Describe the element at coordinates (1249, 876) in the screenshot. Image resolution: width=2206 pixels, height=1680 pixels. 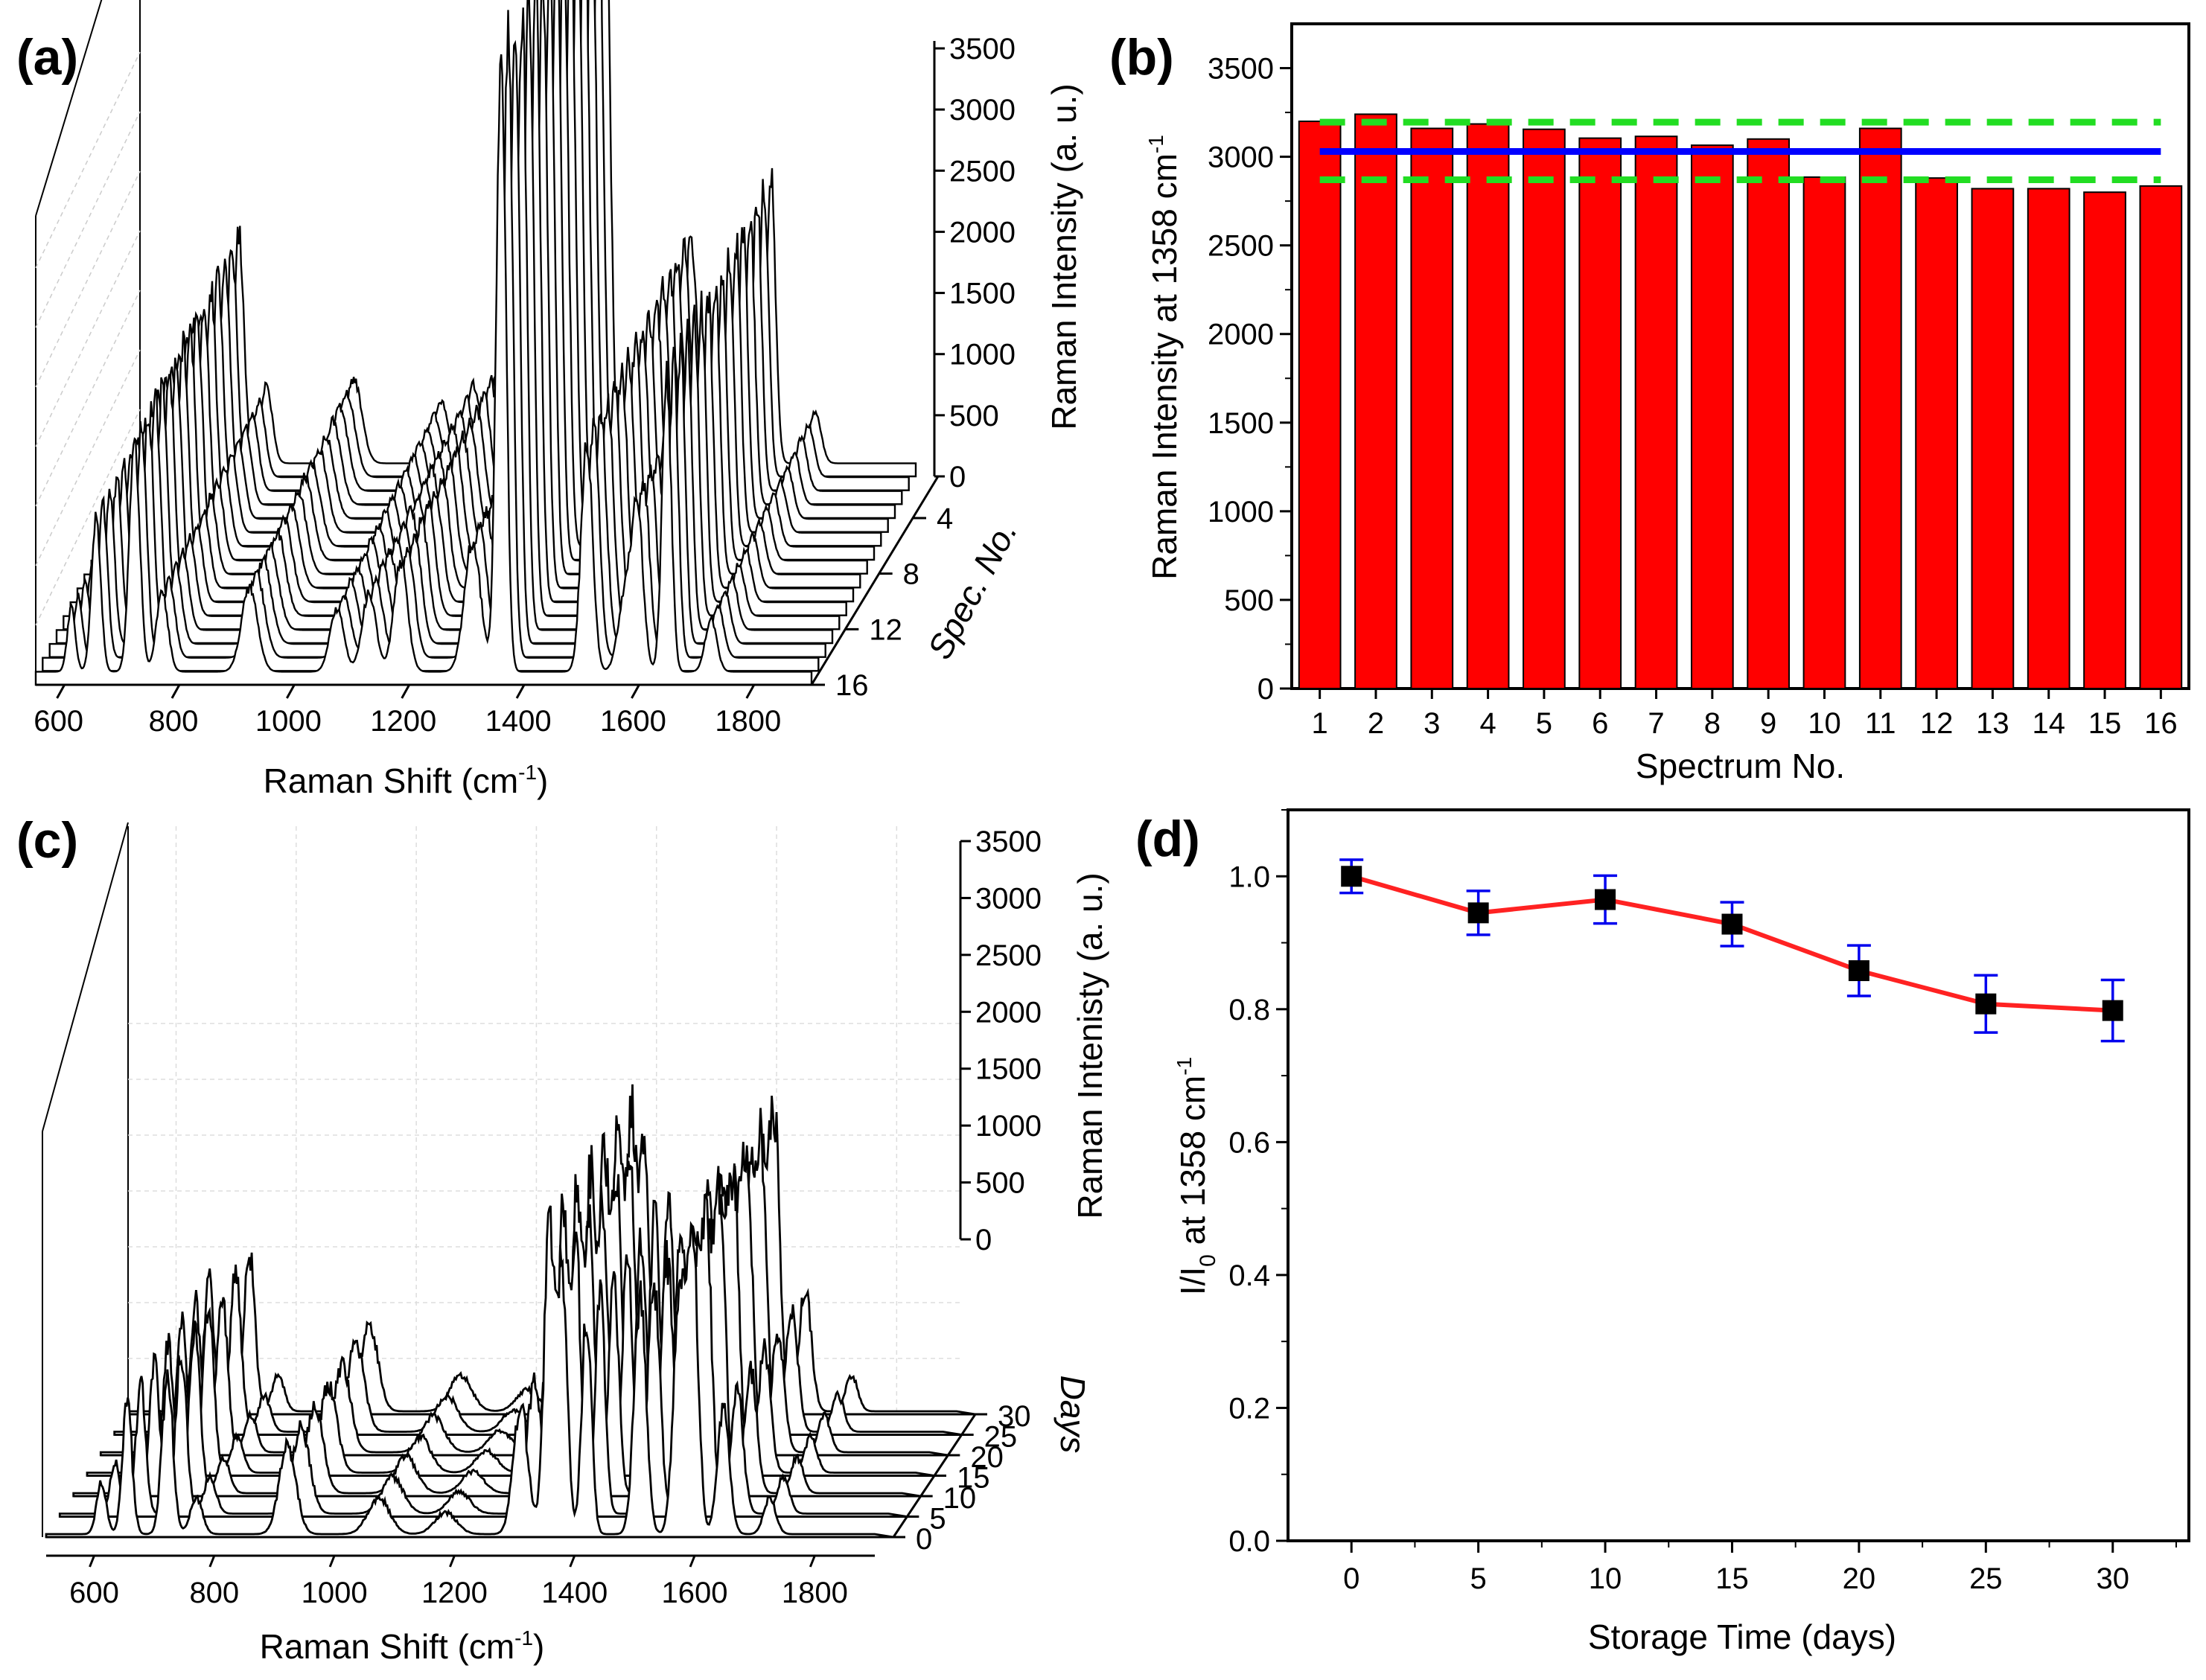
I see `y-tick-label-d: 1.0` at that location.